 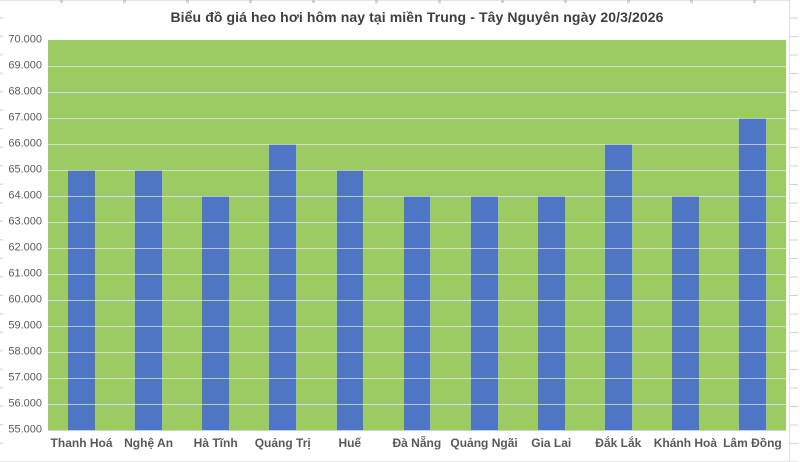 I want to click on x-axis-label: Đắk Lắk, so click(x=618, y=443).